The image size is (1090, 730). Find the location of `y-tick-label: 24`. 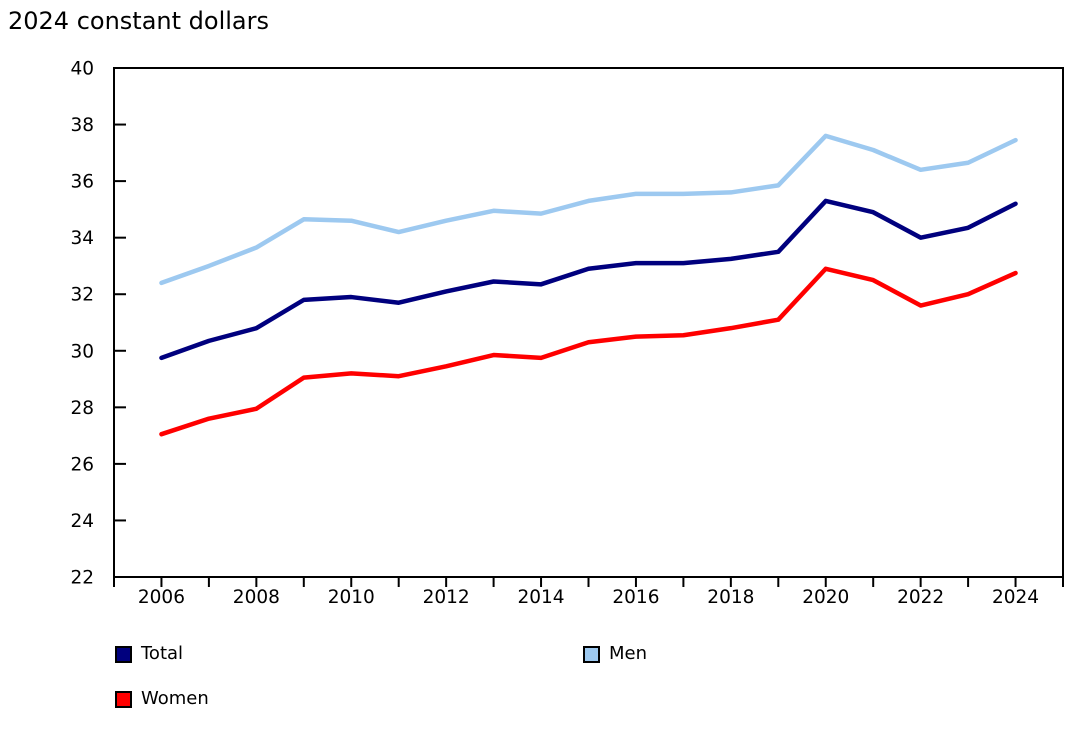

y-tick-label: 24 is located at coordinates (82, 521).